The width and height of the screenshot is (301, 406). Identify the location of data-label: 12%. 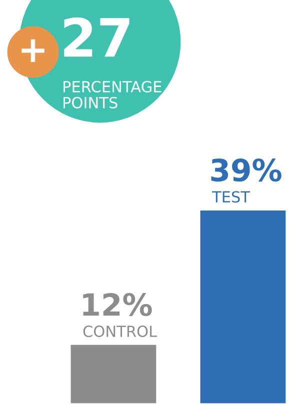
(117, 304).